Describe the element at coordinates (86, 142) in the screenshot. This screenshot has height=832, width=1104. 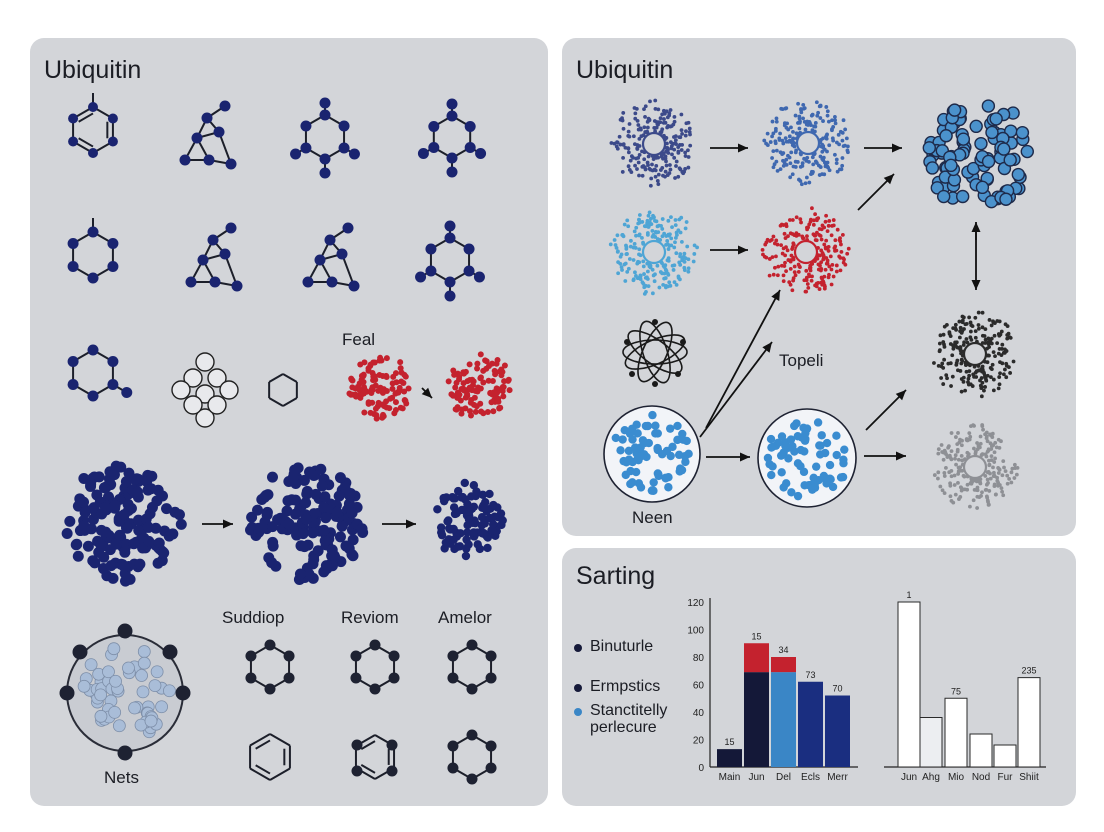
I see `double-bond` at that location.